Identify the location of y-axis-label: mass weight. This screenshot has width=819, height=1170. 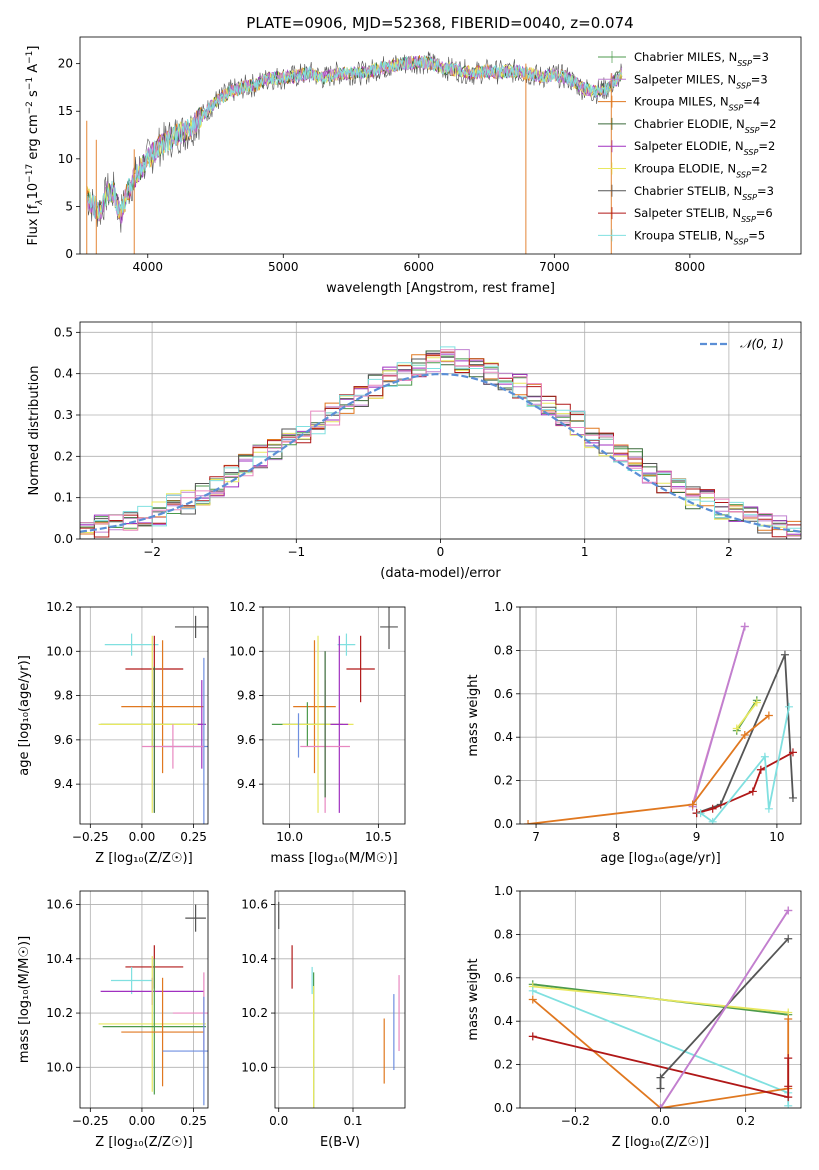
(473, 999).